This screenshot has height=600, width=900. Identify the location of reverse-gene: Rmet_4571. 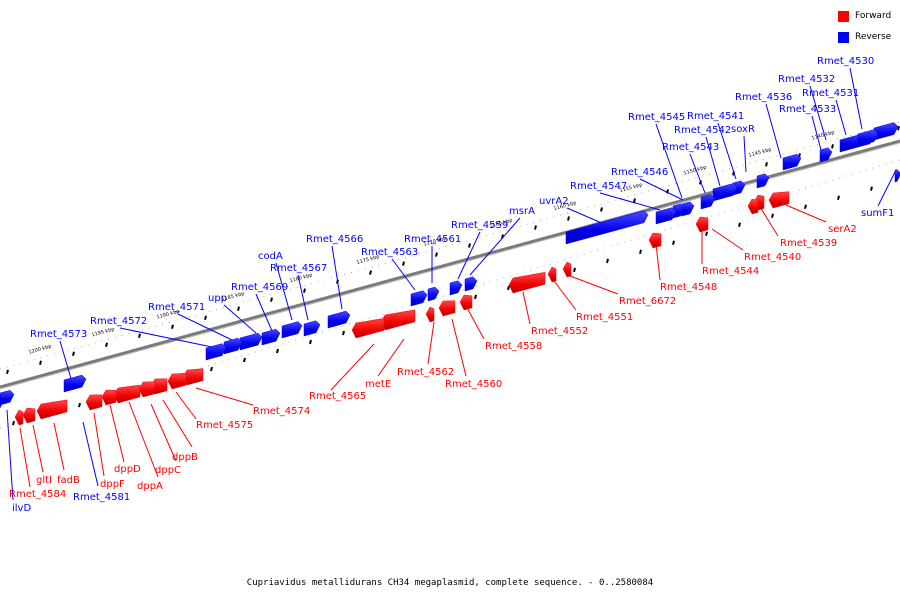
(195, 328).